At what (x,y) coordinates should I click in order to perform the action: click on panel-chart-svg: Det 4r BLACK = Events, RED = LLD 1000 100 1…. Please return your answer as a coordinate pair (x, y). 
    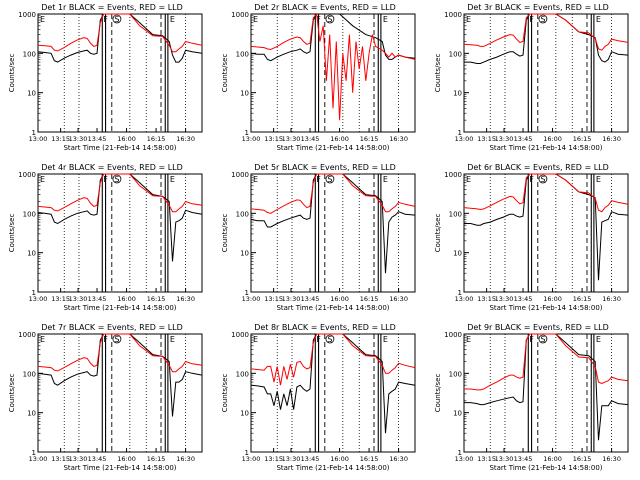
    Looking at the image, I should click on (105, 237).